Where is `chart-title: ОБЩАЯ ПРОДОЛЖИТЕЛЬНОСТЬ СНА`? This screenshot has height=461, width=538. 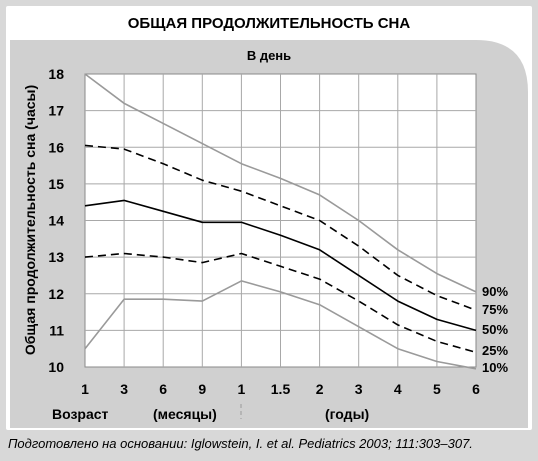
chart-title: ОБЩАЯ ПРОДОЛЖИТЕЛЬНОСТЬ СНА is located at coordinates (269, 23).